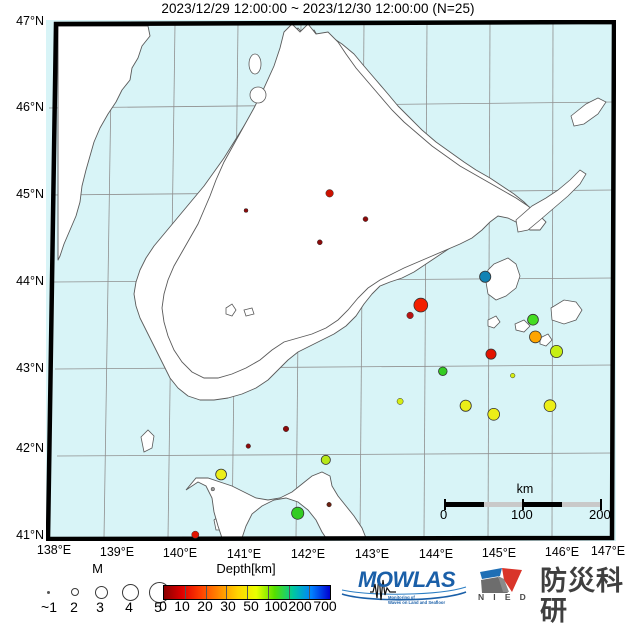 The width and height of the screenshot is (636, 627). What do you see at coordinates (551, 201) in the screenshot?
I see `island-etorofu` at bounding box center [551, 201].